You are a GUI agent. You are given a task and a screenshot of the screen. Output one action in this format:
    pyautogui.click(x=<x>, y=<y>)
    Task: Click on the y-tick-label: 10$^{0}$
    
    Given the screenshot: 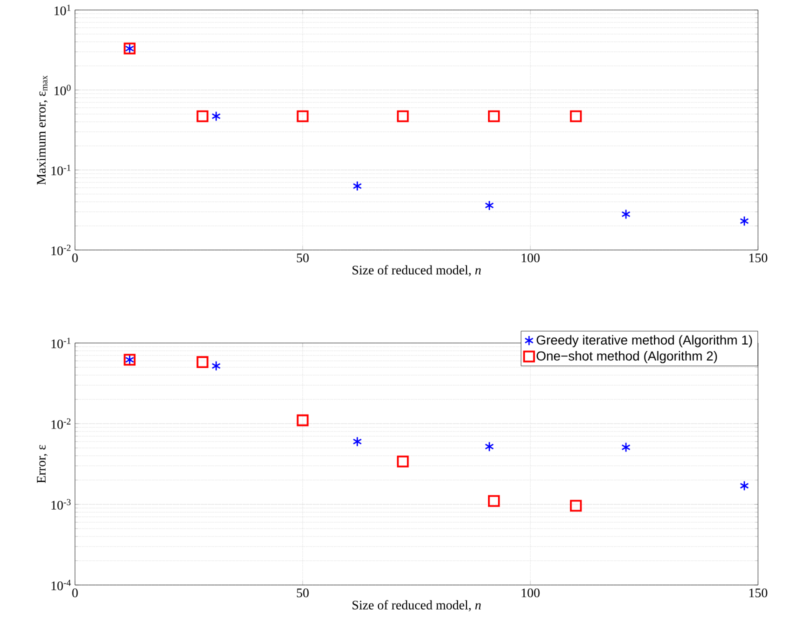 What is the action you would take?
    pyautogui.click(x=62, y=90)
    